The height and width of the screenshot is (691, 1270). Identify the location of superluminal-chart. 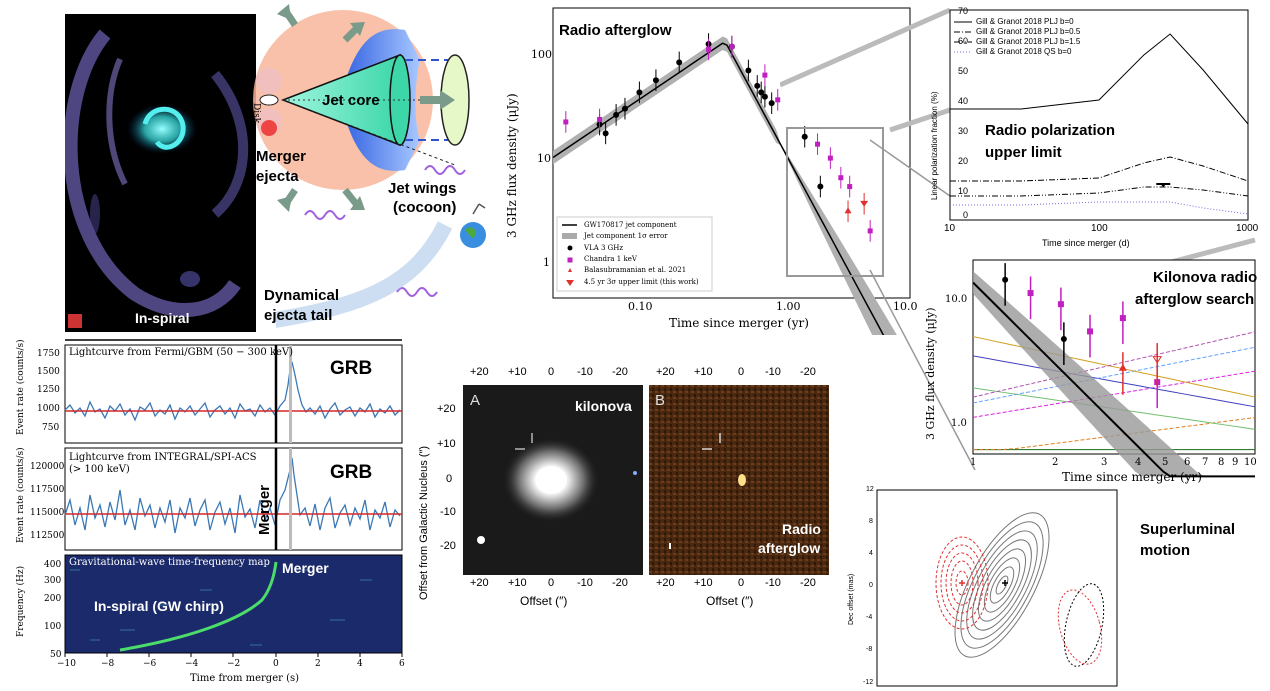
(997, 588).